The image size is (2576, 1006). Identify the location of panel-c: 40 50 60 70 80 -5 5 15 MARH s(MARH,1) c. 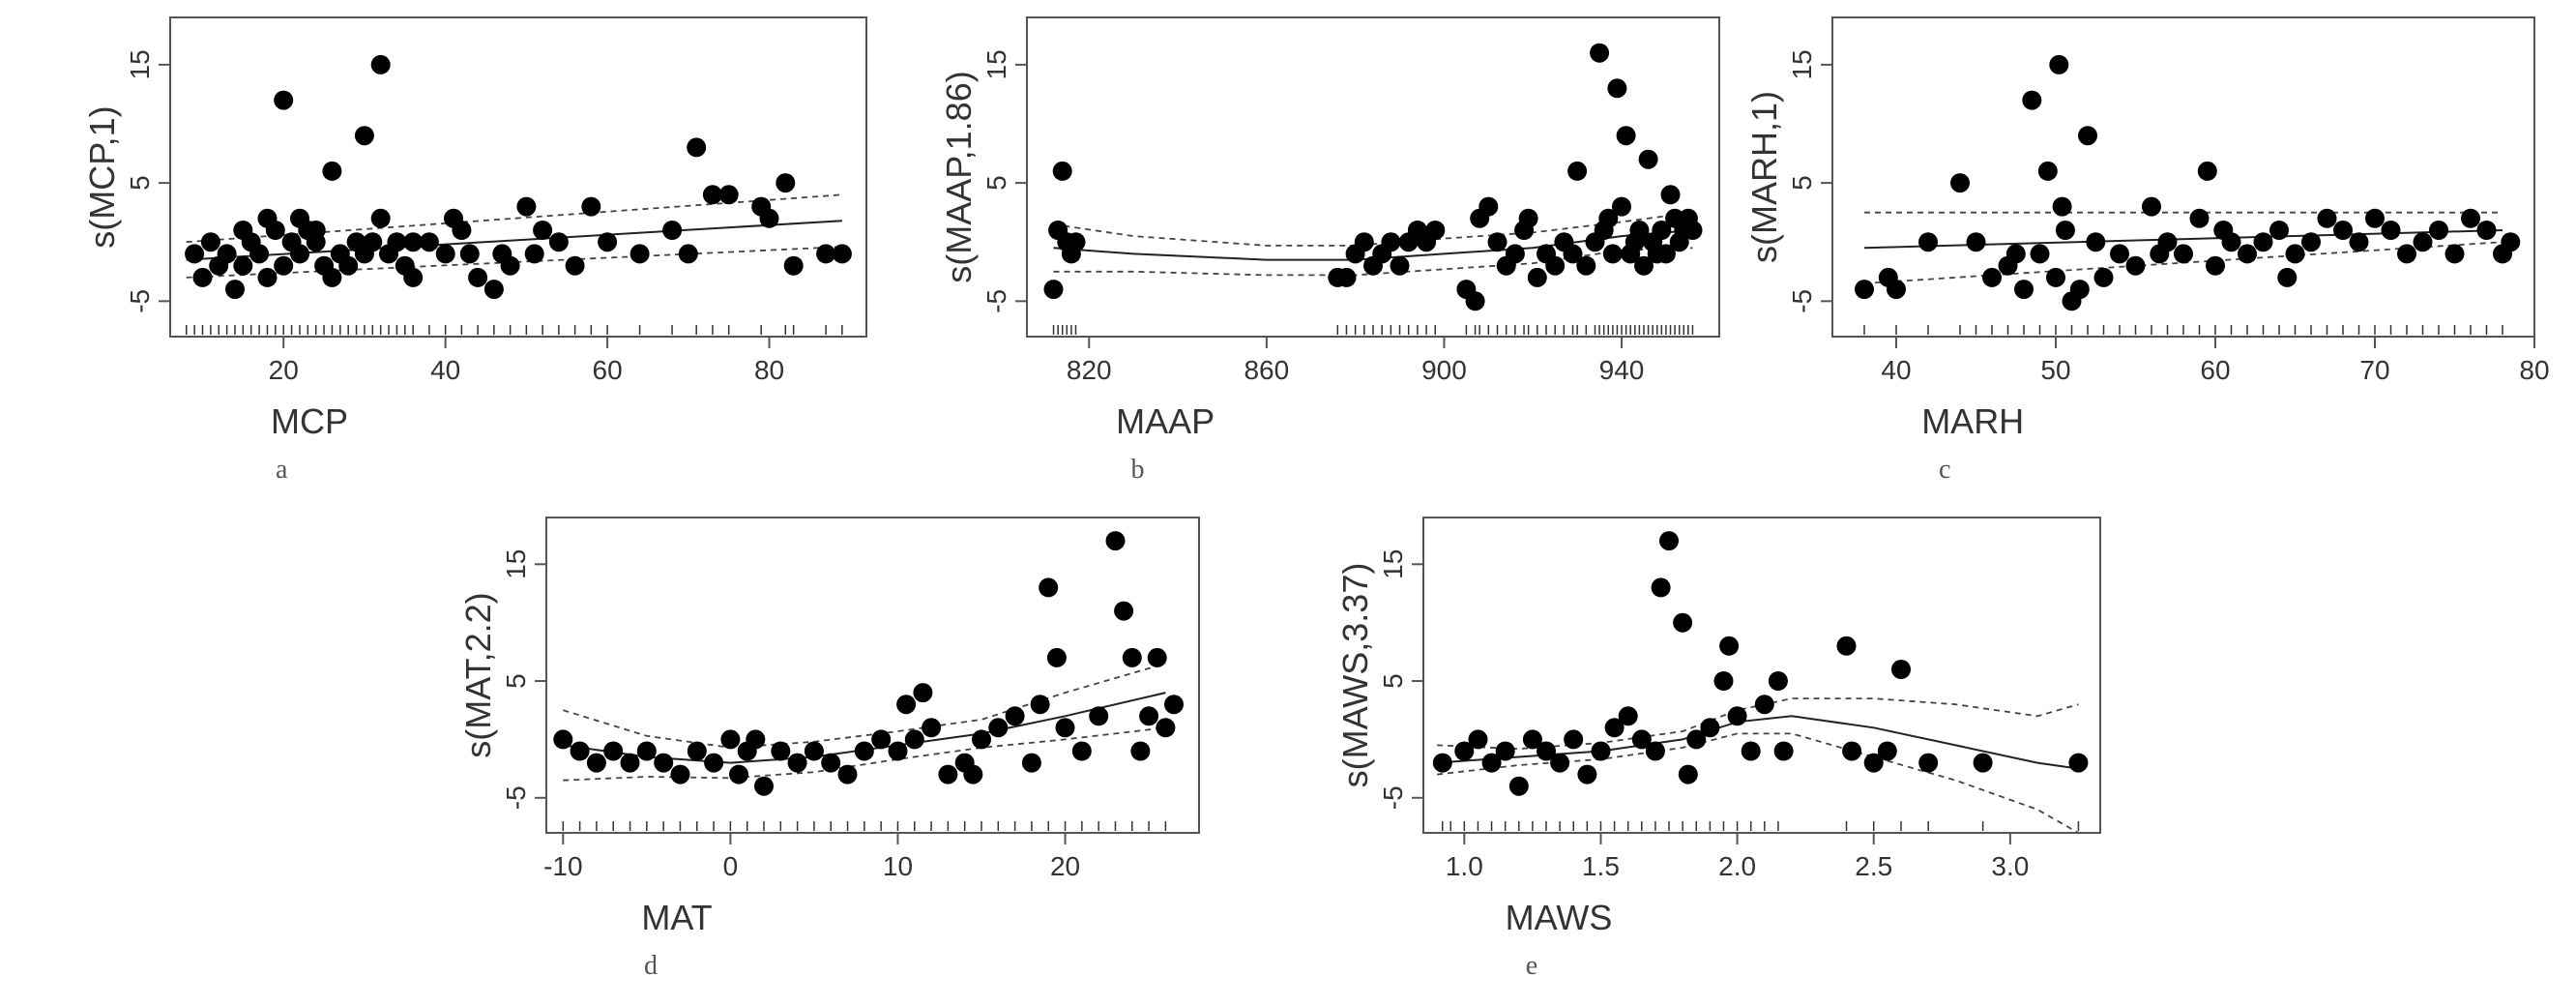
(2147, 251).